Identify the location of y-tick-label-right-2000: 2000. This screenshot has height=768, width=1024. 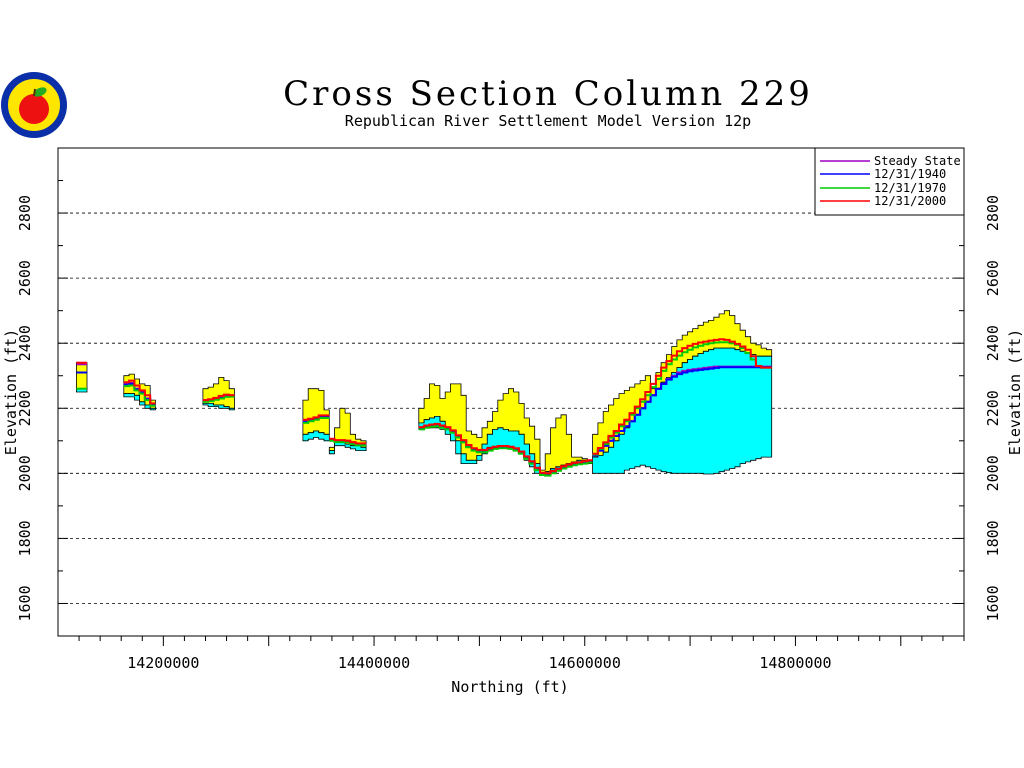
(993, 473).